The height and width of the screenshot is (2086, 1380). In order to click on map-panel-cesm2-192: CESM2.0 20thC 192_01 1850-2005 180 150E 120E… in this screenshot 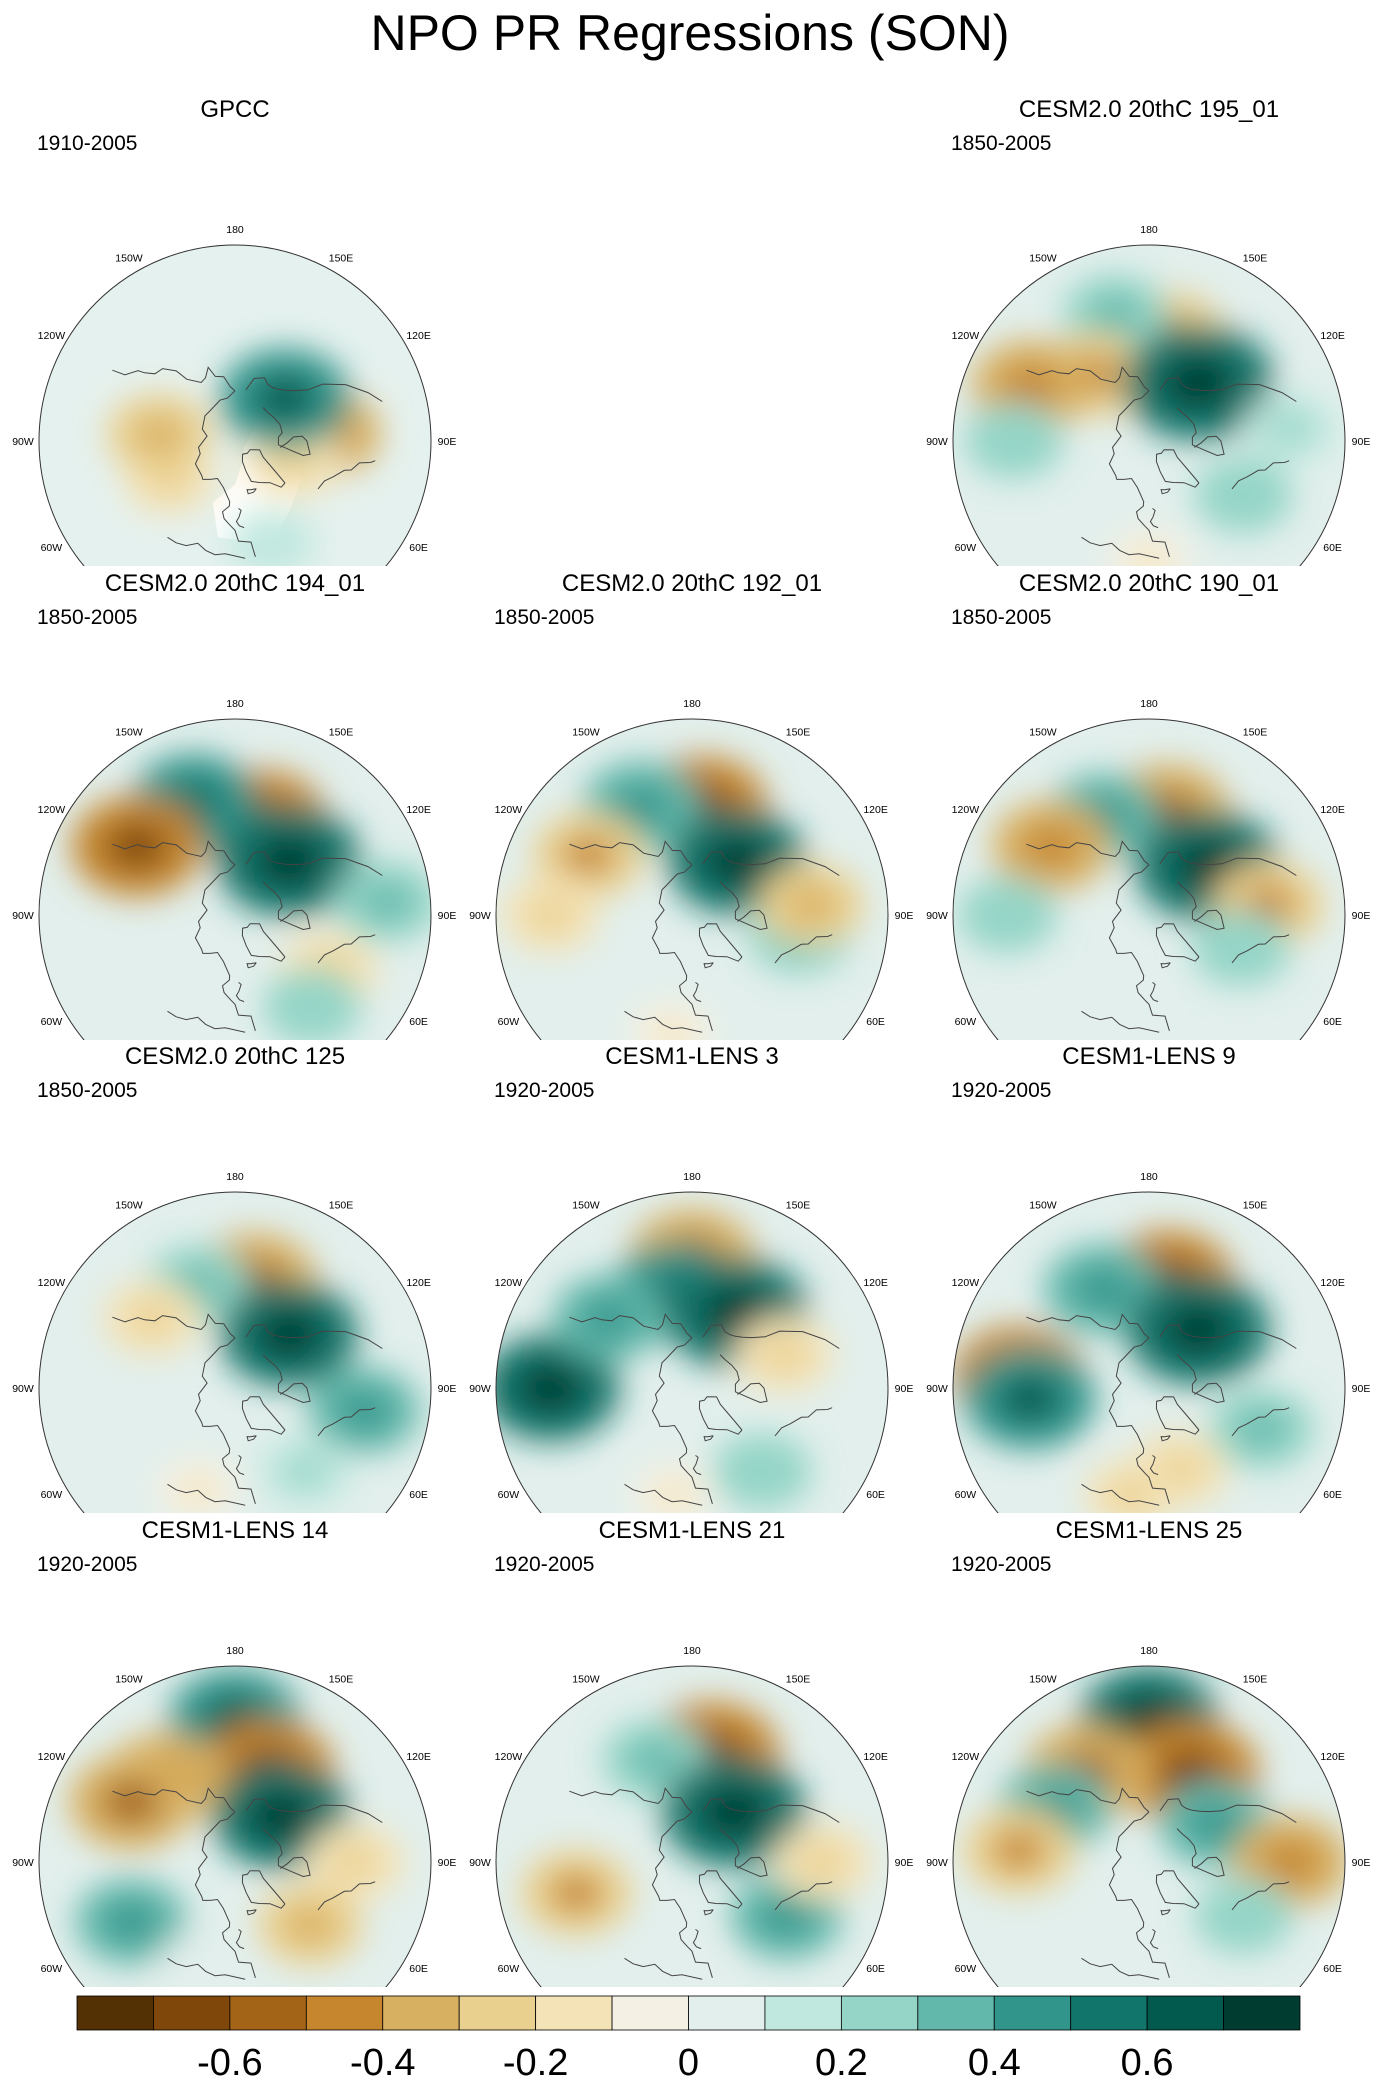, I will do `click(692, 805)`.